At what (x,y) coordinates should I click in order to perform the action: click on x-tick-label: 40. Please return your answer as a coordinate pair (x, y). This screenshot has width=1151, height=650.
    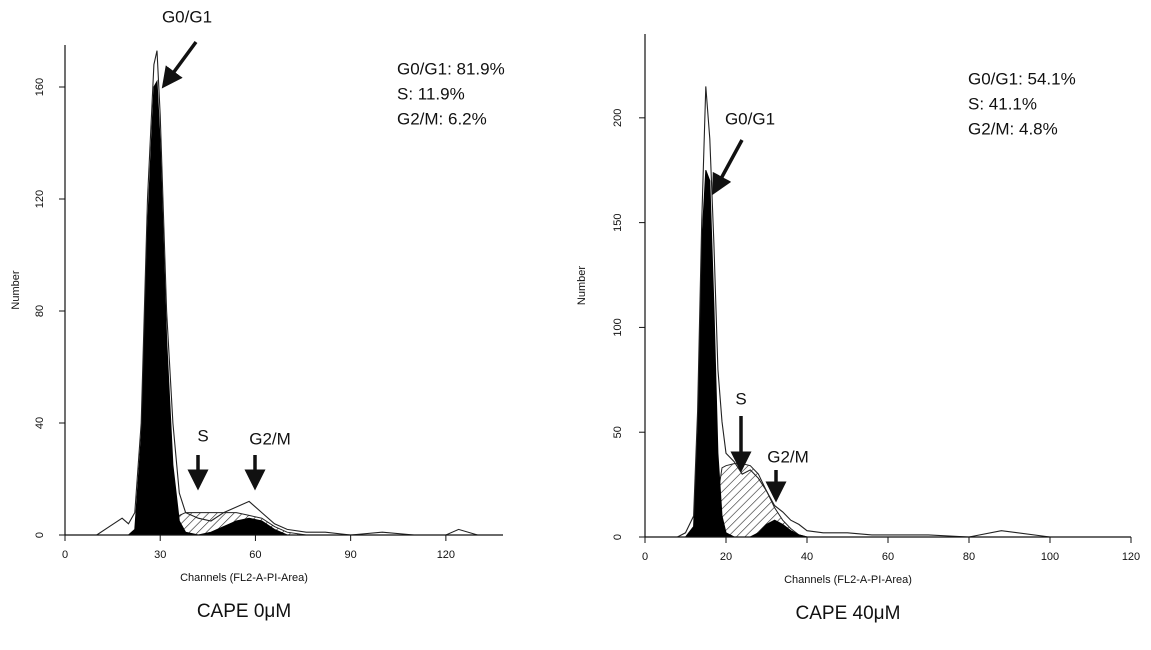
    Looking at the image, I should click on (807, 557).